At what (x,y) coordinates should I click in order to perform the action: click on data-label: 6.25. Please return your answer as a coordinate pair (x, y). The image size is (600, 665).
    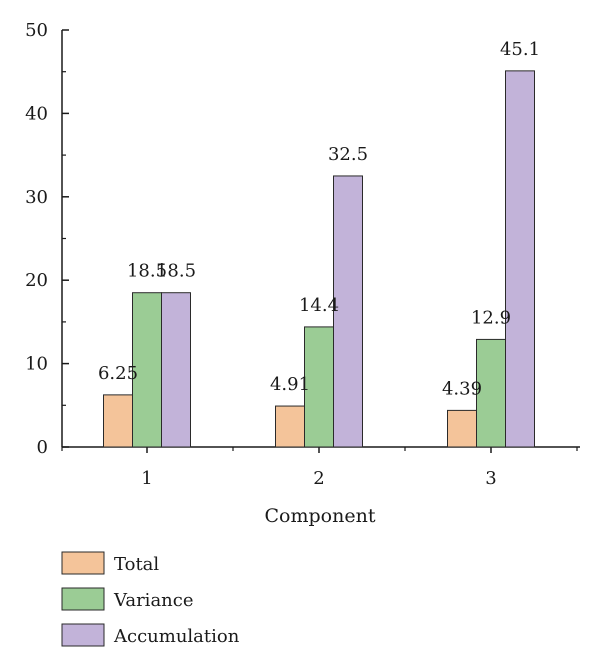
    Looking at the image, I should click on (118, 373).